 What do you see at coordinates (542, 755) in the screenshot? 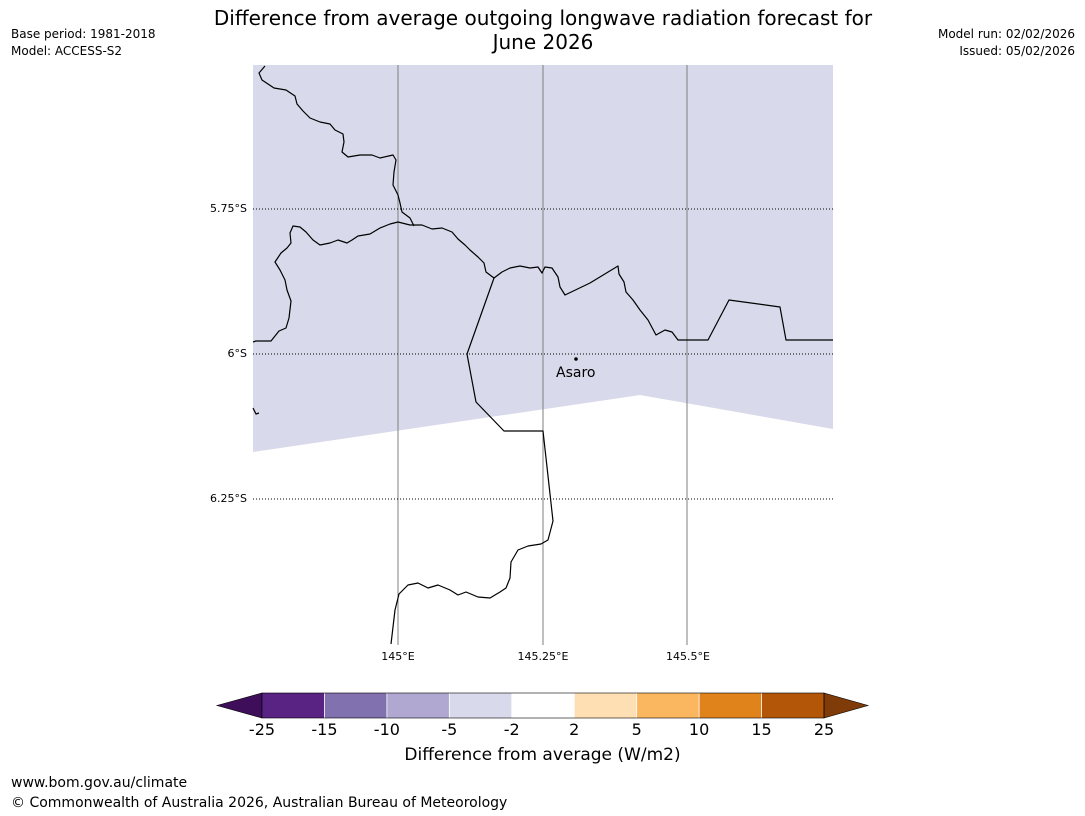
I see `colorbar-title: Difference from average (W/m2)` at bounding box center [542, 755].